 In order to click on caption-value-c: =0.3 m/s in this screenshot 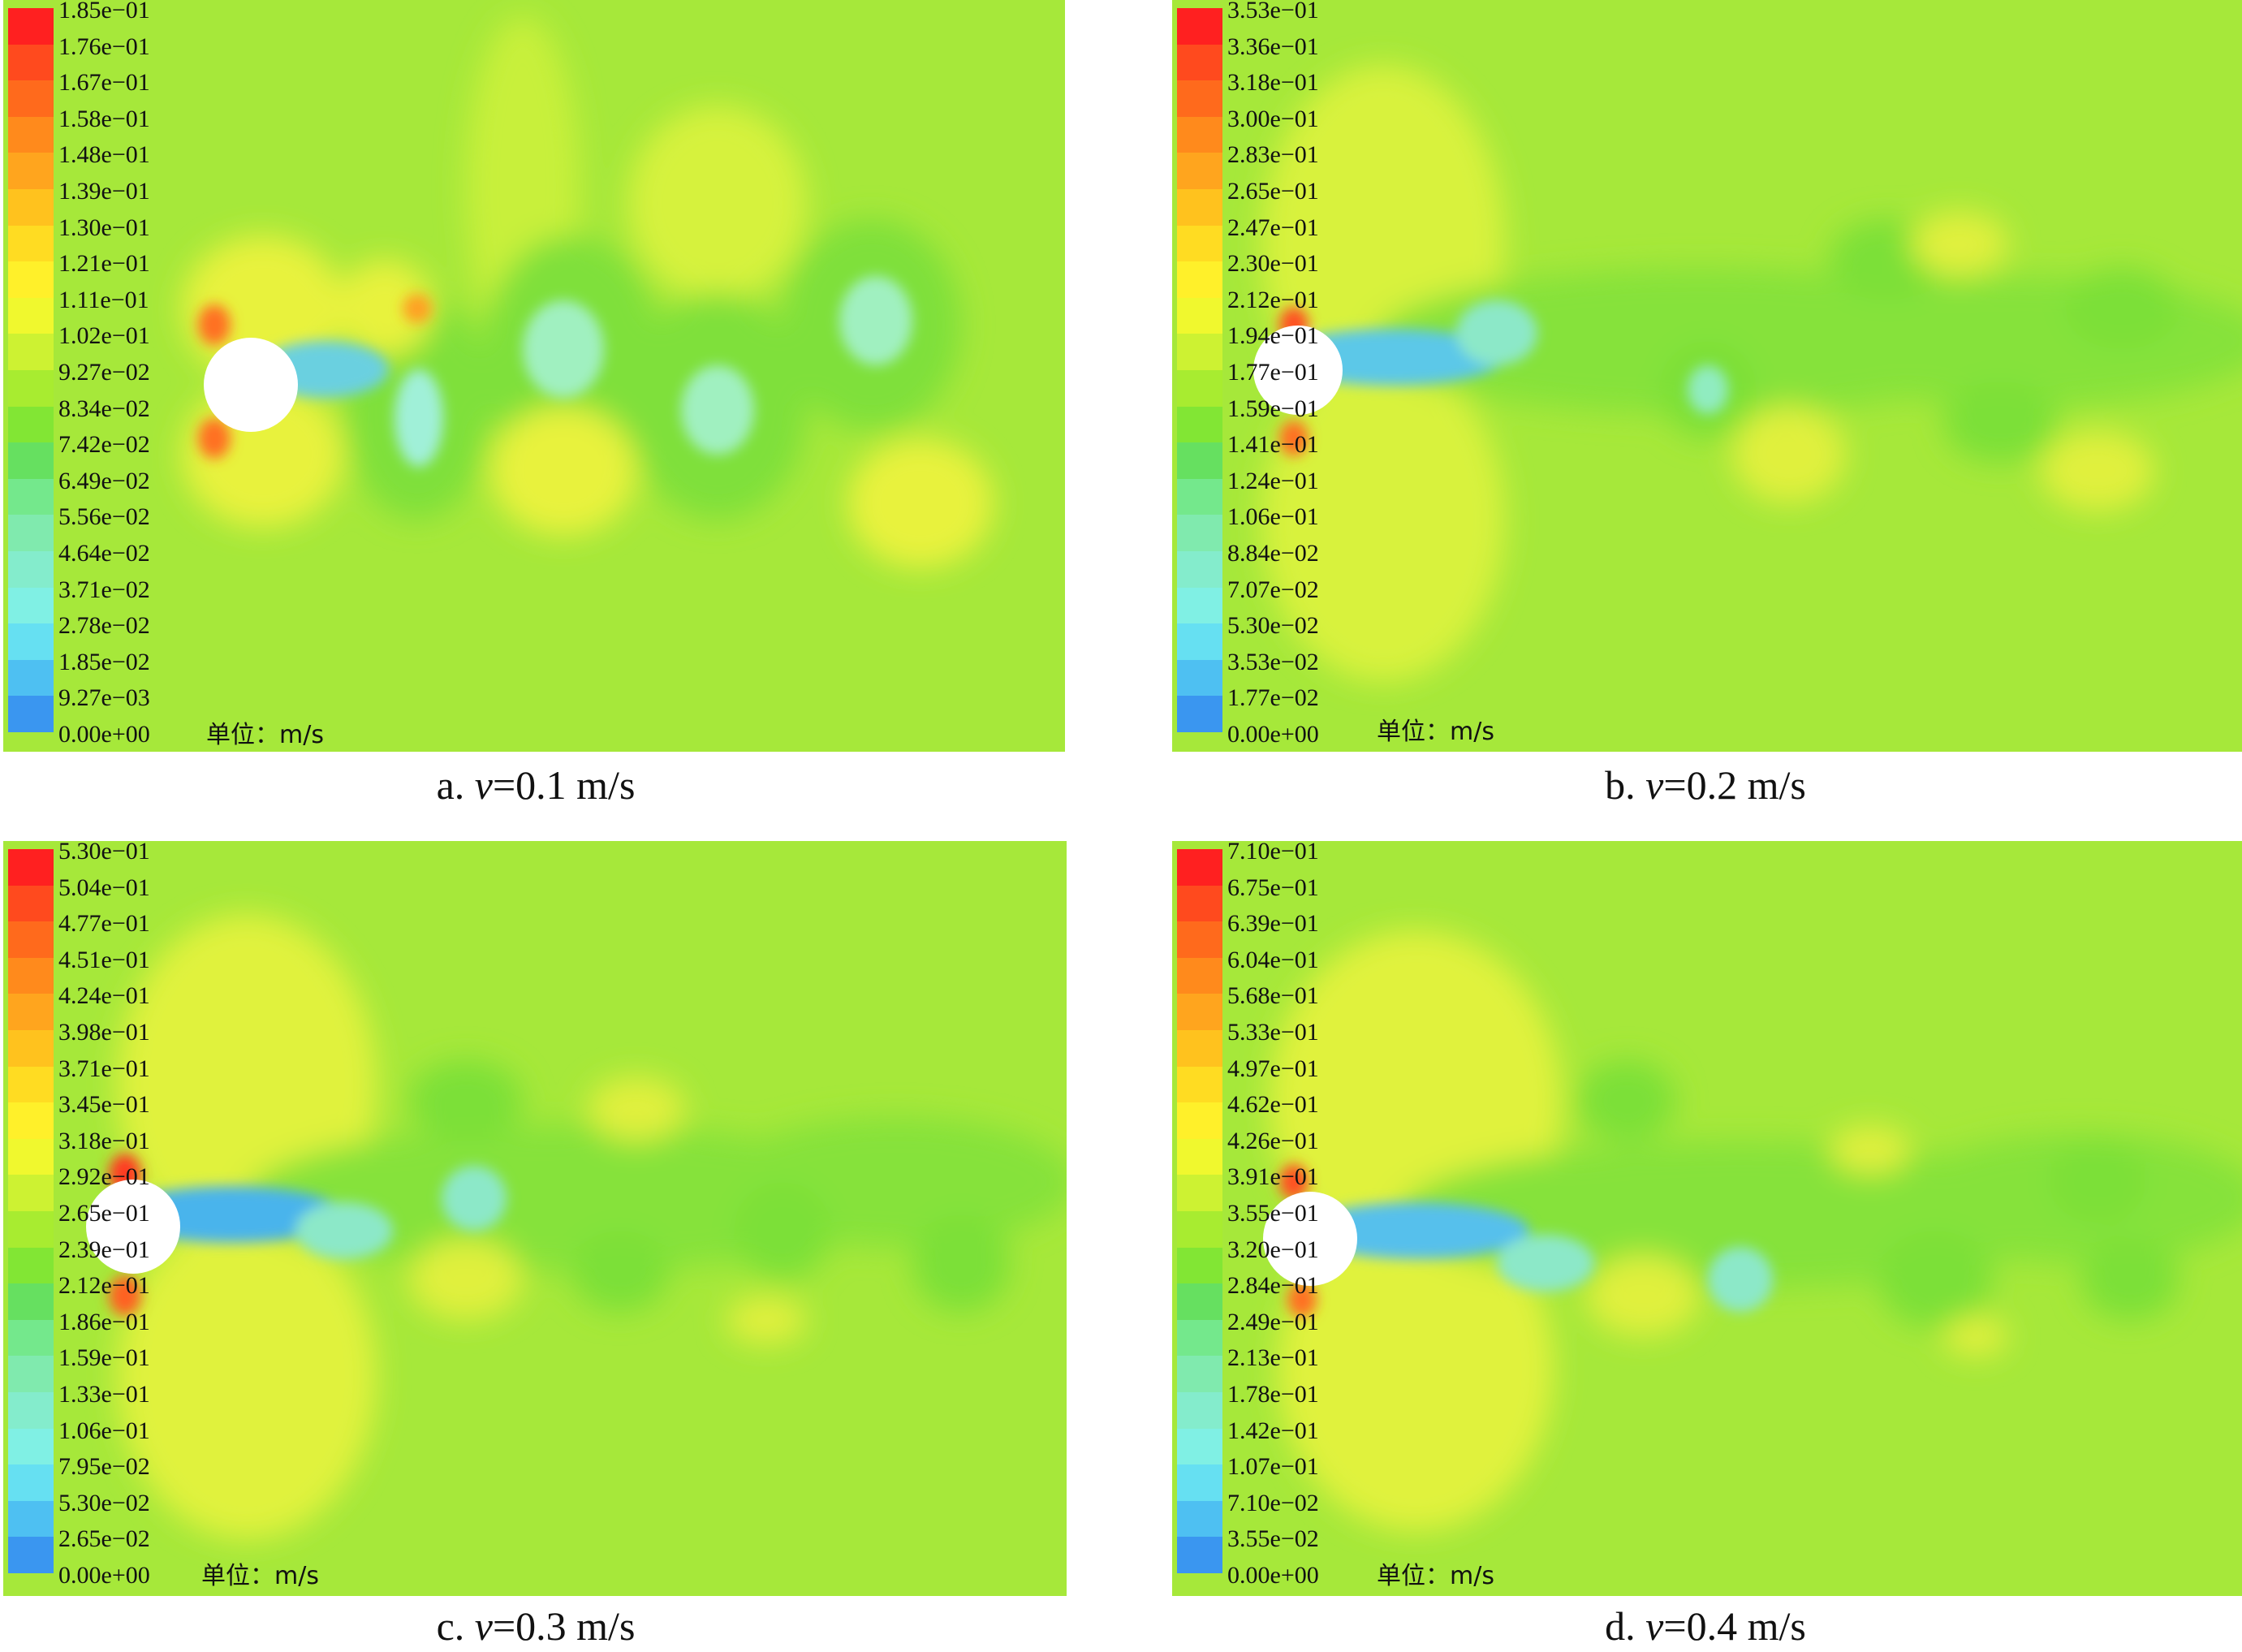, I will do `click(564, 1626)`.